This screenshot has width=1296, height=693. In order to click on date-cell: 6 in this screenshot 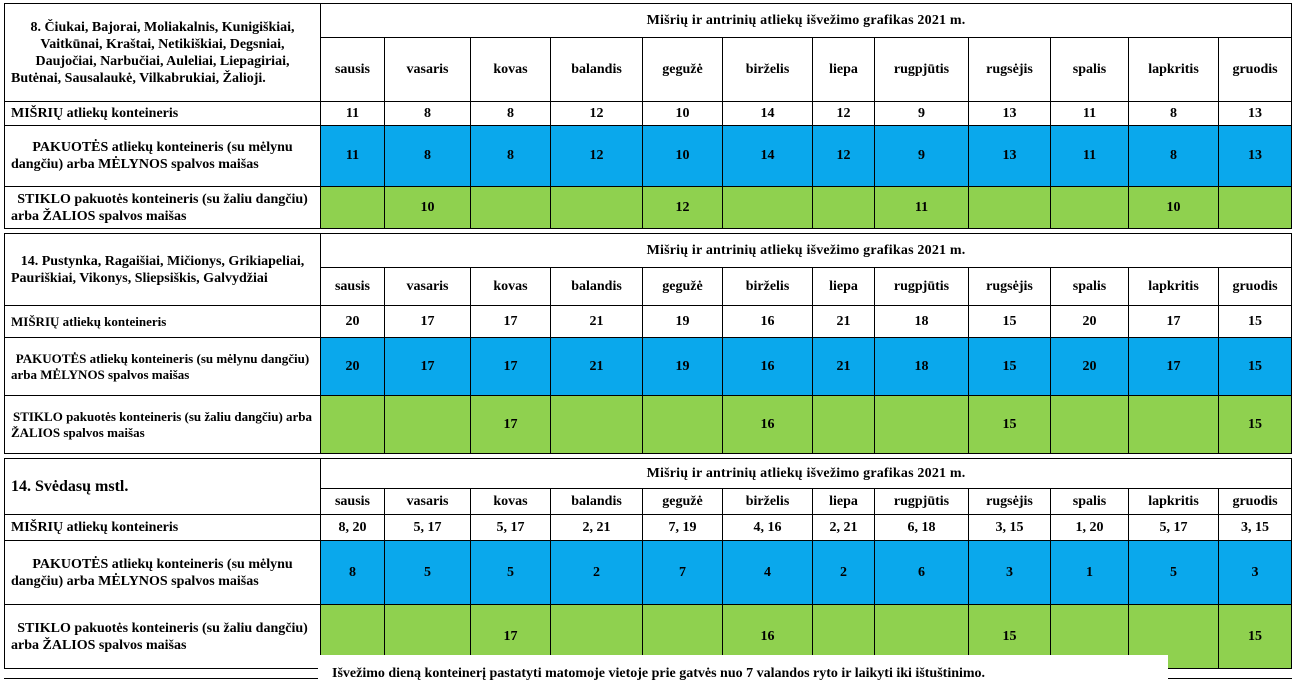, I will do `click(921, 572)`.